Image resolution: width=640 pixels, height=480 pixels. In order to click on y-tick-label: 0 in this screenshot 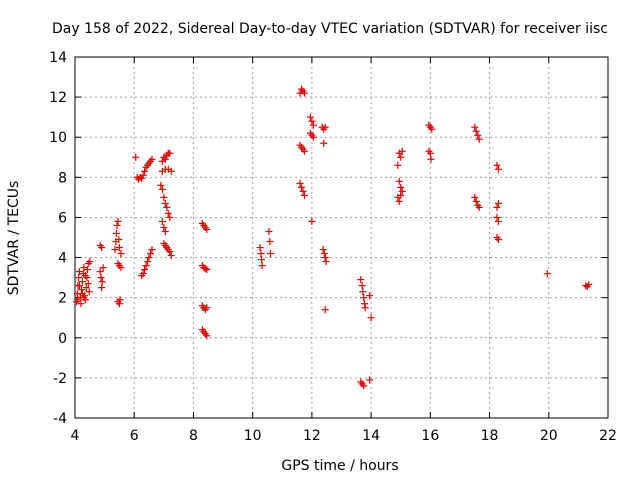, I will do `click(62, 339)`.